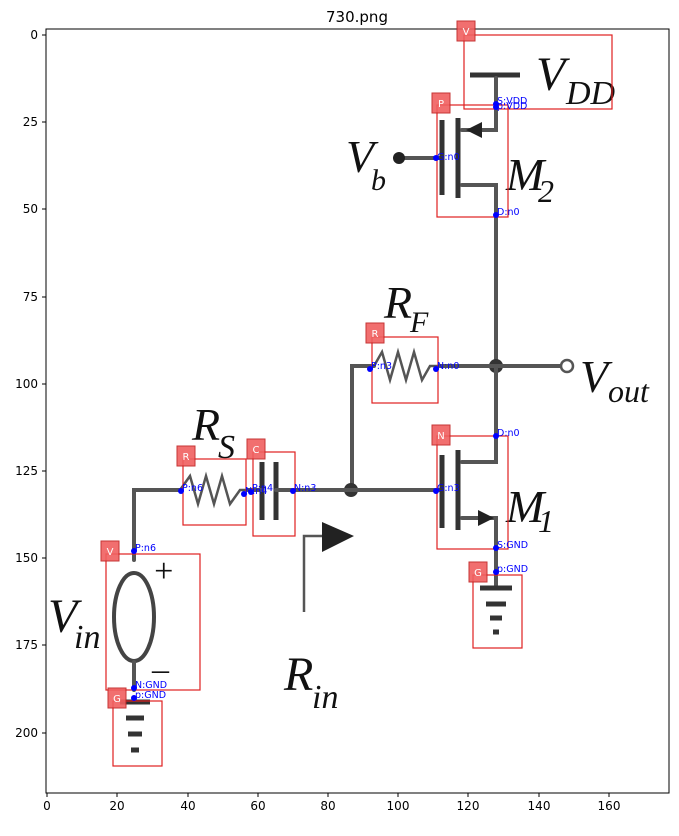  I want to click on x-tick-label: 20, so click(116, 806).